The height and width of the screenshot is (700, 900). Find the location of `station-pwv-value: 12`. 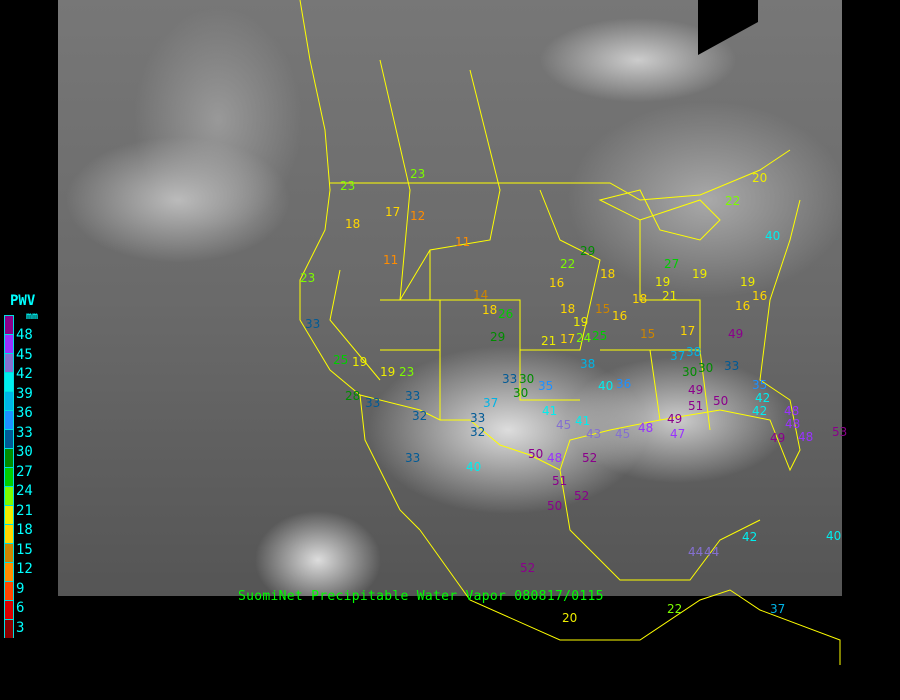

station-pwv-value: 12 is located at coordinates (418, 216).